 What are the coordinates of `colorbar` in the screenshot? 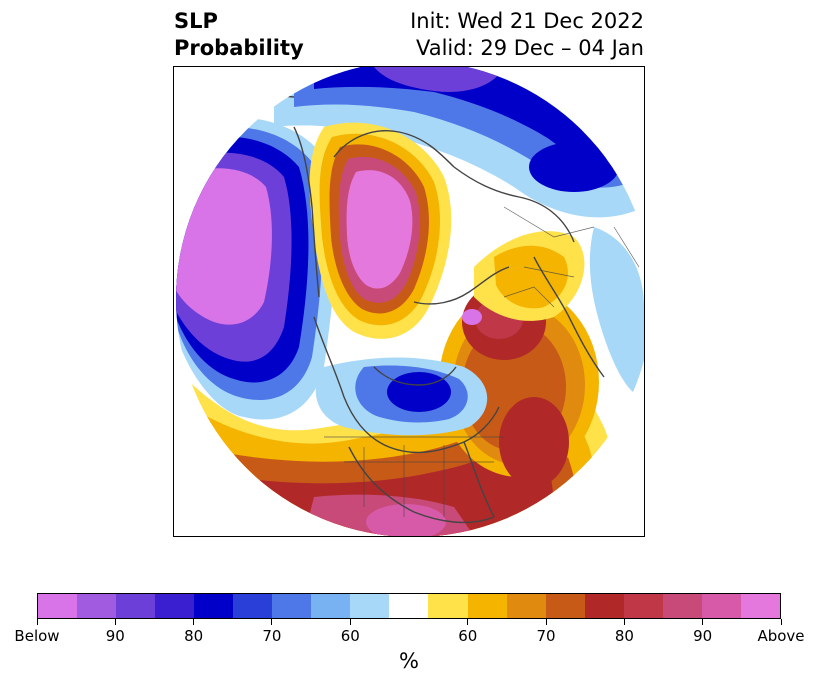 It's located at (409, 606).